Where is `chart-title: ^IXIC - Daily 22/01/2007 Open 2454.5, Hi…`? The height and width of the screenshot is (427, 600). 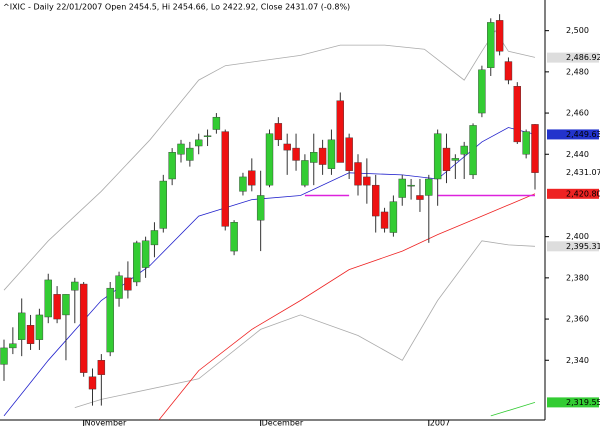 chart-title: ^IXIC - Daily 22/01/2007 Open 2454.5, Hi… is located at coordinates (176, 7).